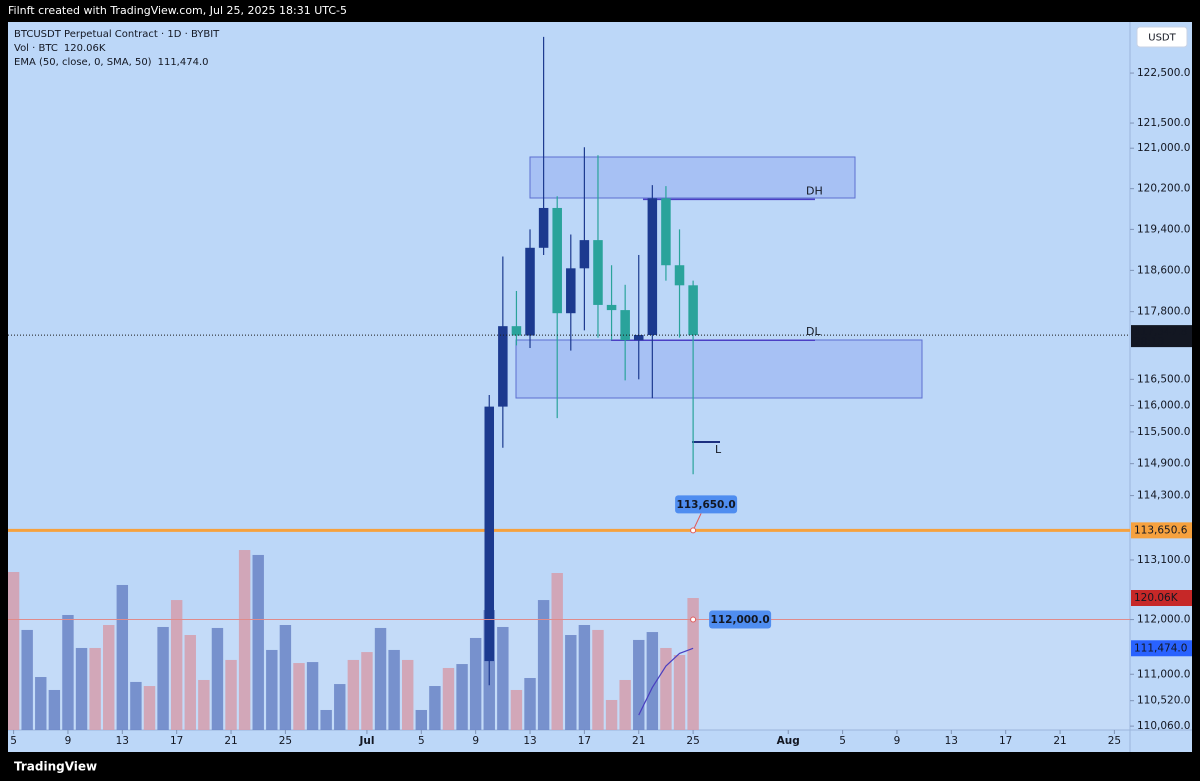  Describe the element at coordinates (1163, 620) in the screenshot. I see `y-tick-label: 112,000.0` at that location.